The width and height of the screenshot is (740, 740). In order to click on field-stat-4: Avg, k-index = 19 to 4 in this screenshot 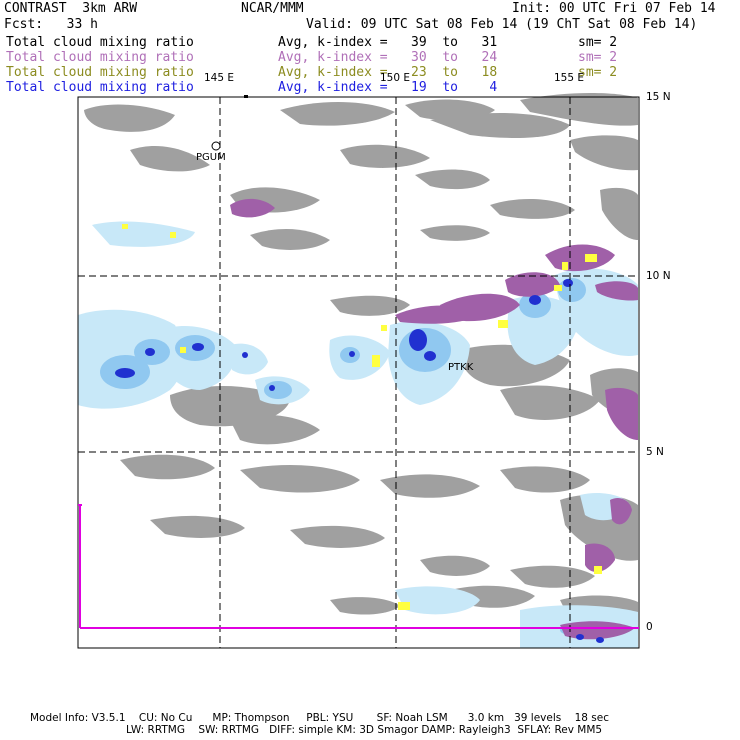, I will do `click(388, 87)`.